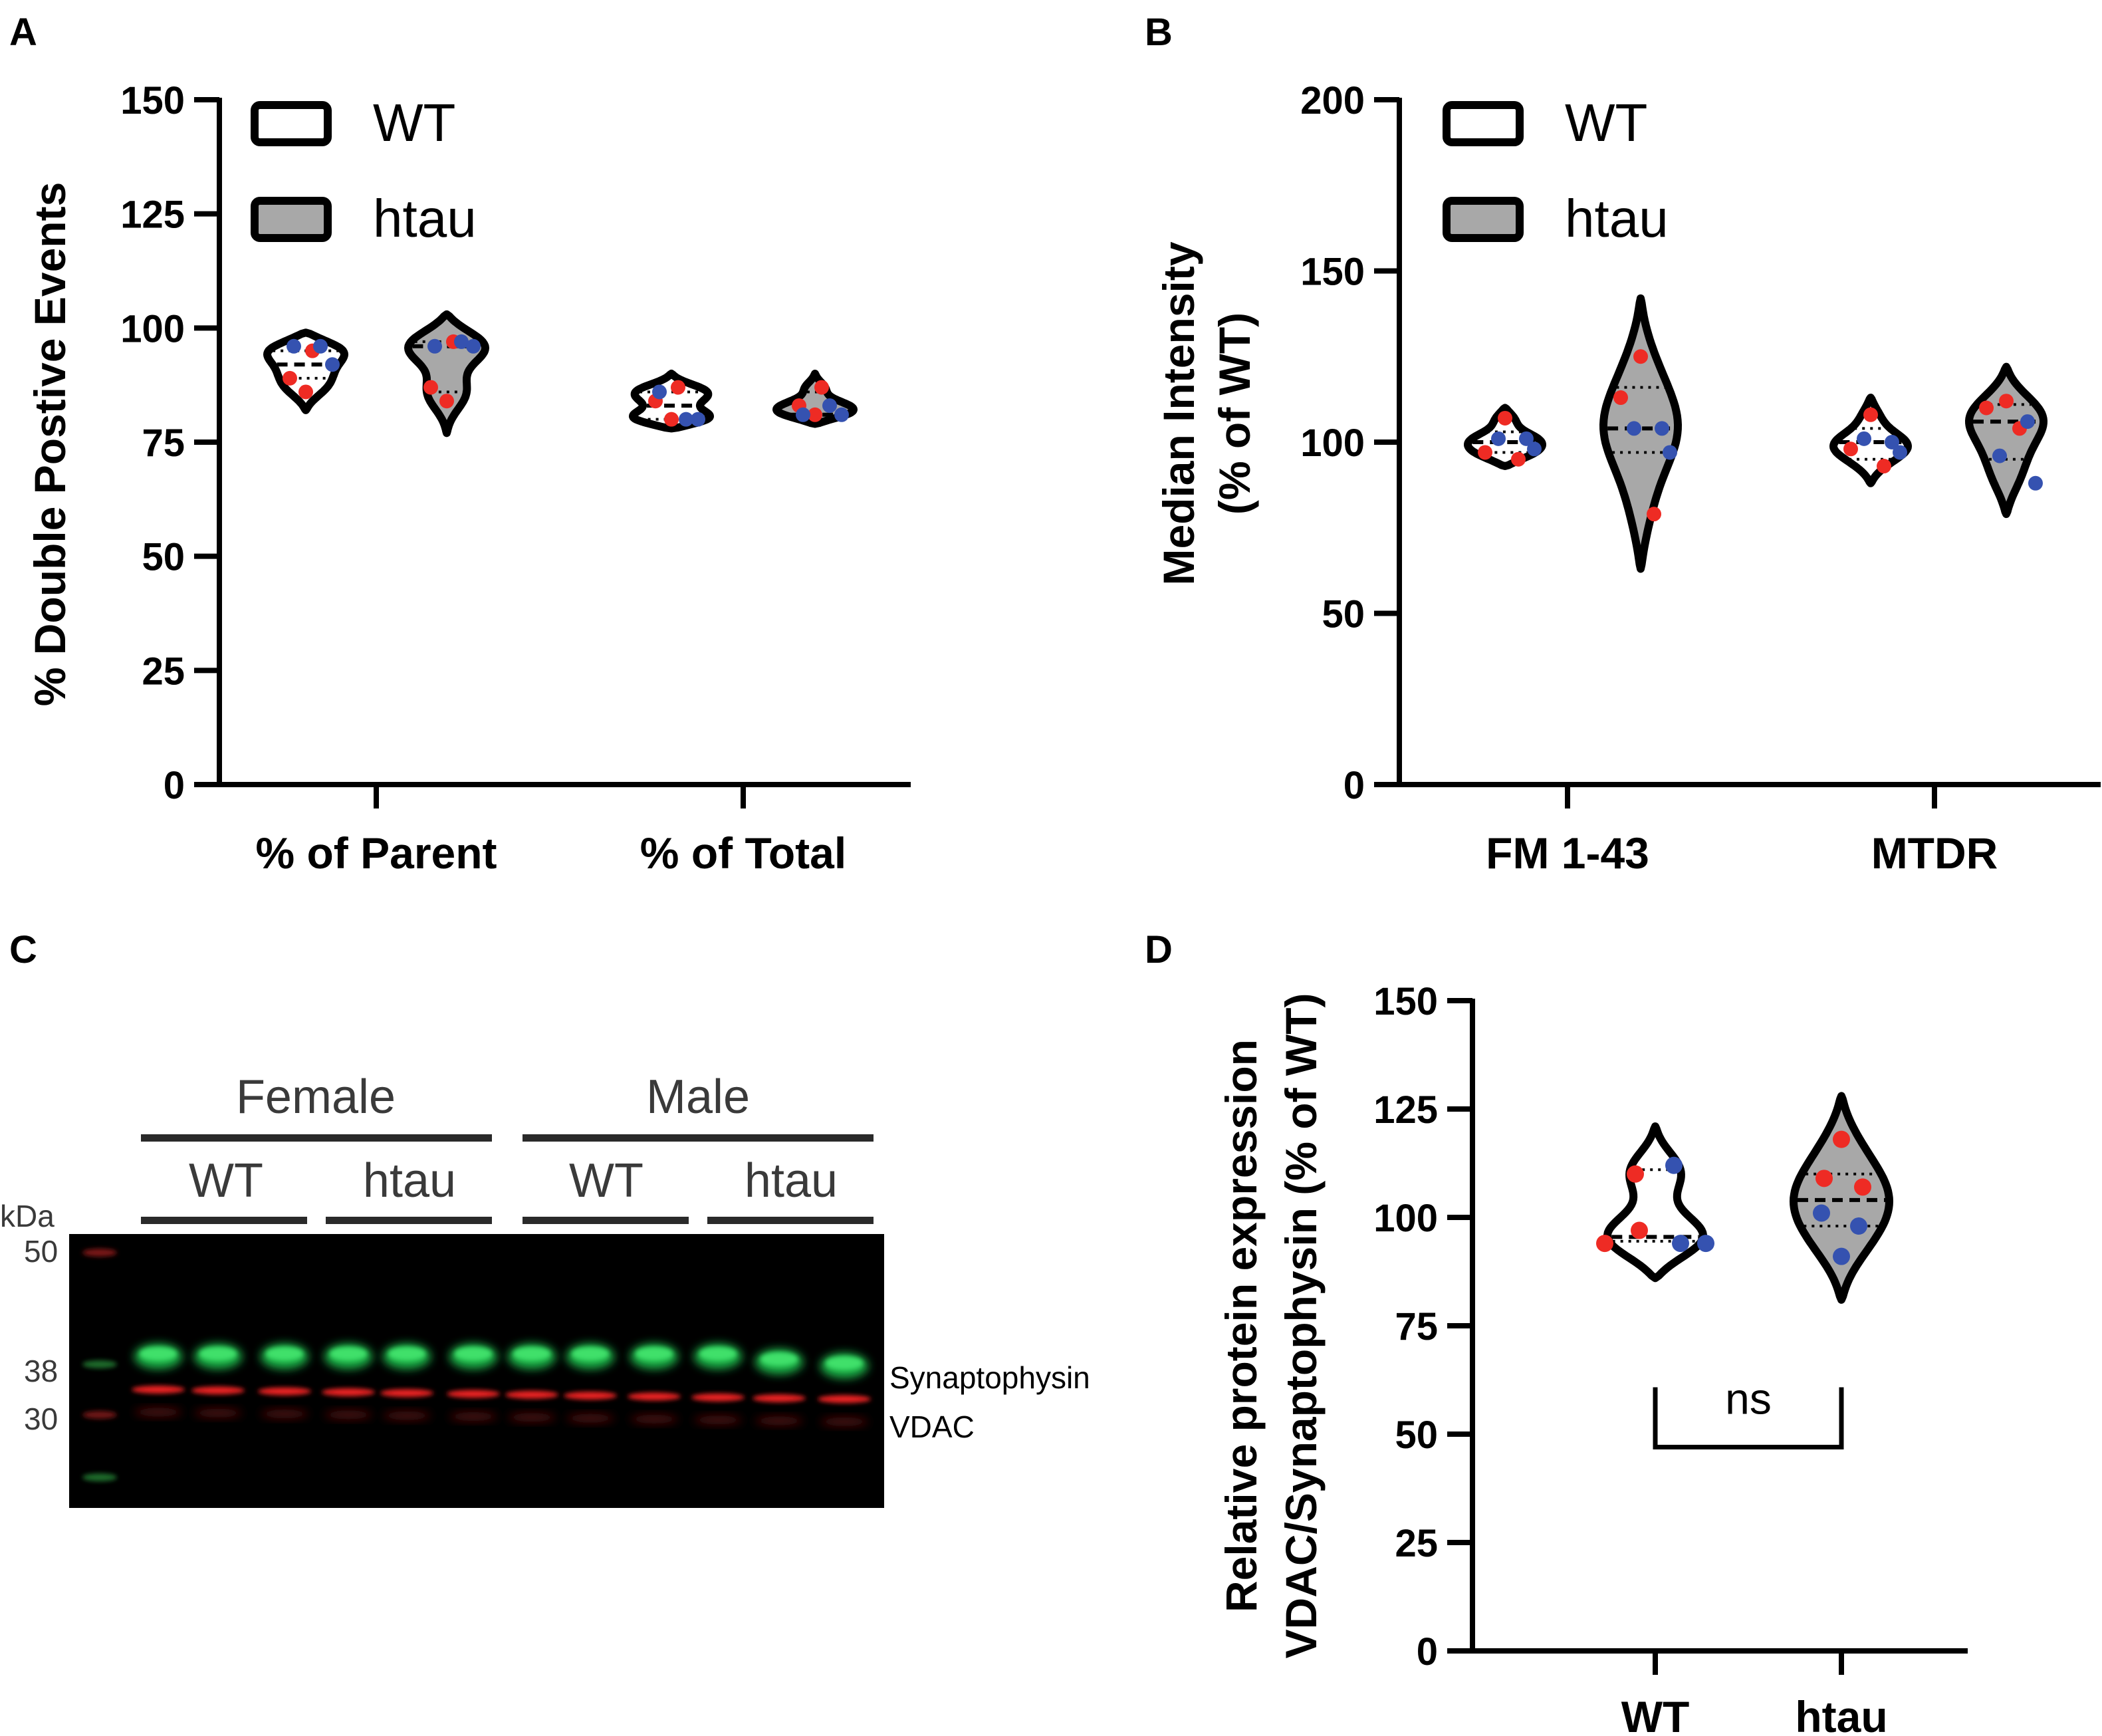 Image resolution: width=2102 pixels, height=1736 pixels. What do you see at coordinates (316, 1138) in the screenshot?
I see `blot-bracket-female` at bounding box center [316, 1138].